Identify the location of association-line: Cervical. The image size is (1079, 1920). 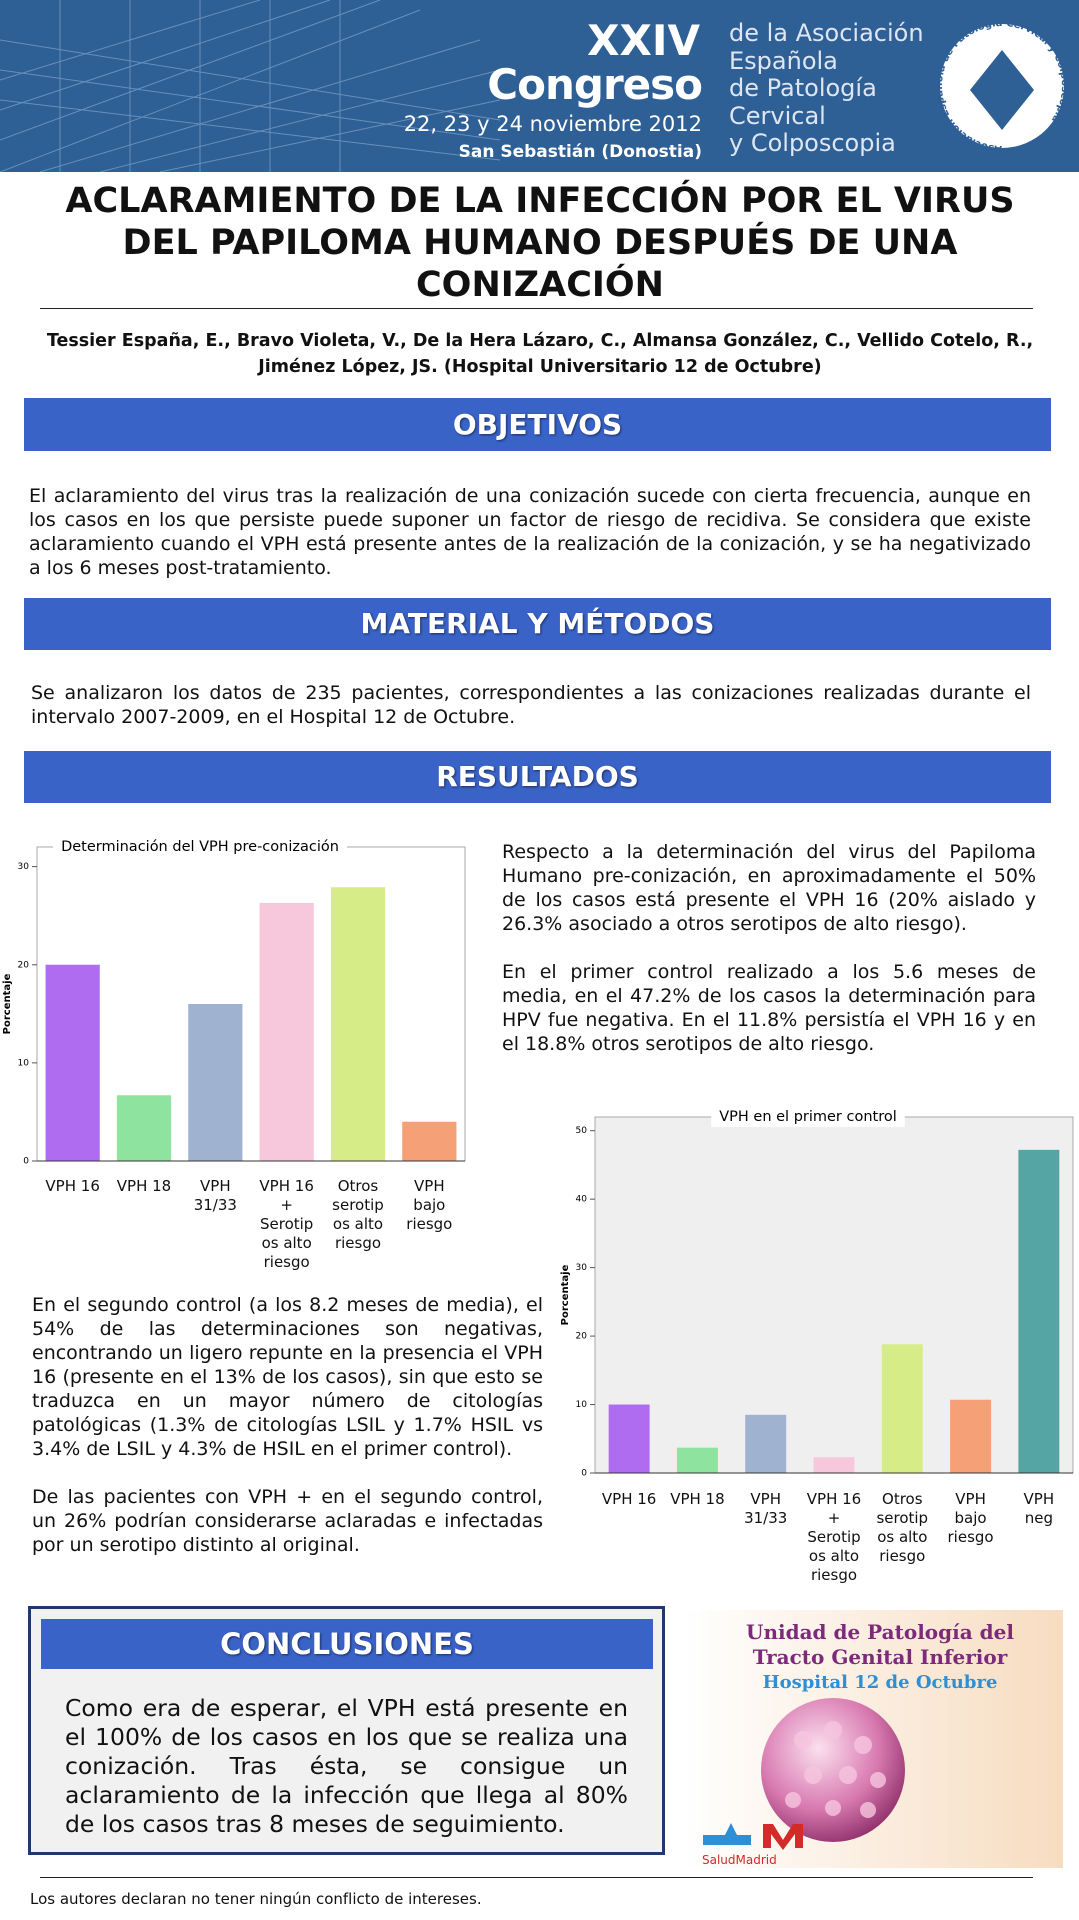
(777, 115).